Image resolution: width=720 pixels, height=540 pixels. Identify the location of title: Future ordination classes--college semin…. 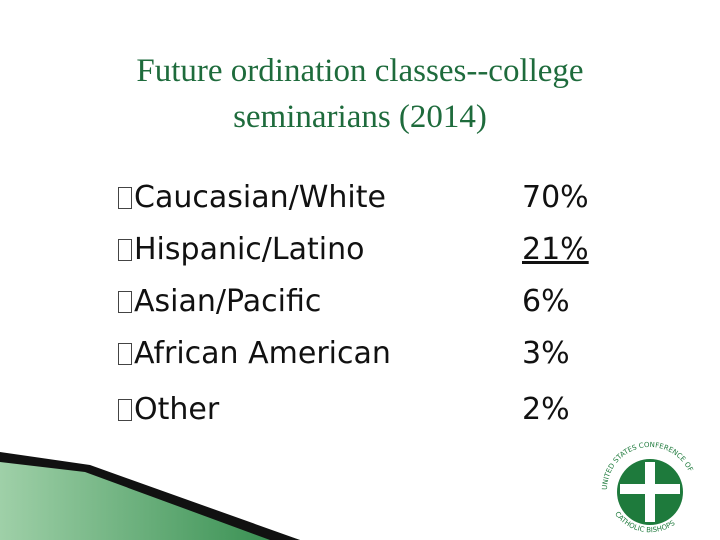
(360, 94).